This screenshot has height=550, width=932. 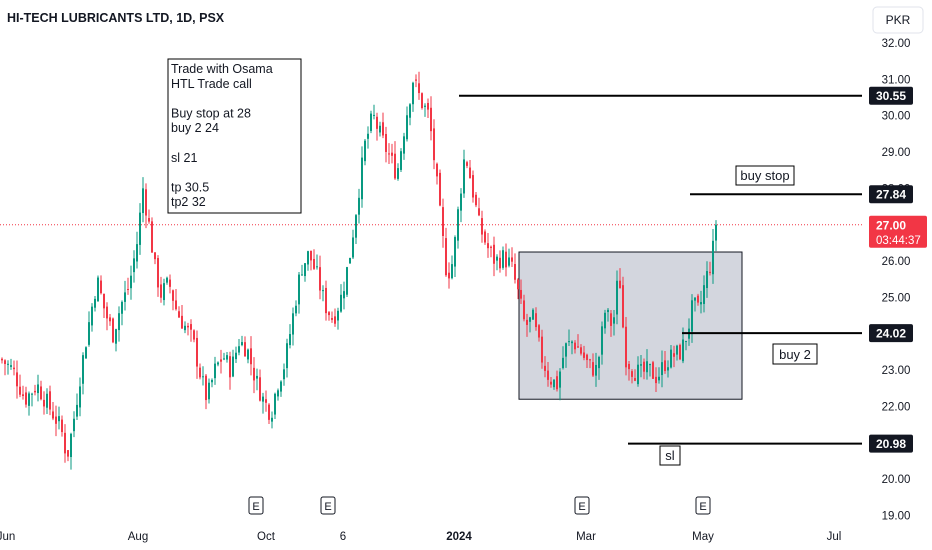 I want to click on y-tick-label: 22.00, so click(x=896, y=408).